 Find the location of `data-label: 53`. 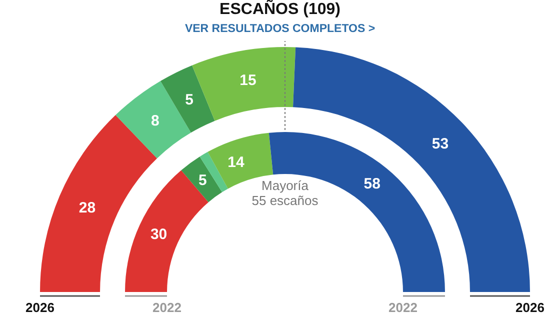

data-label: 53 is located at coordinates (440, 143).